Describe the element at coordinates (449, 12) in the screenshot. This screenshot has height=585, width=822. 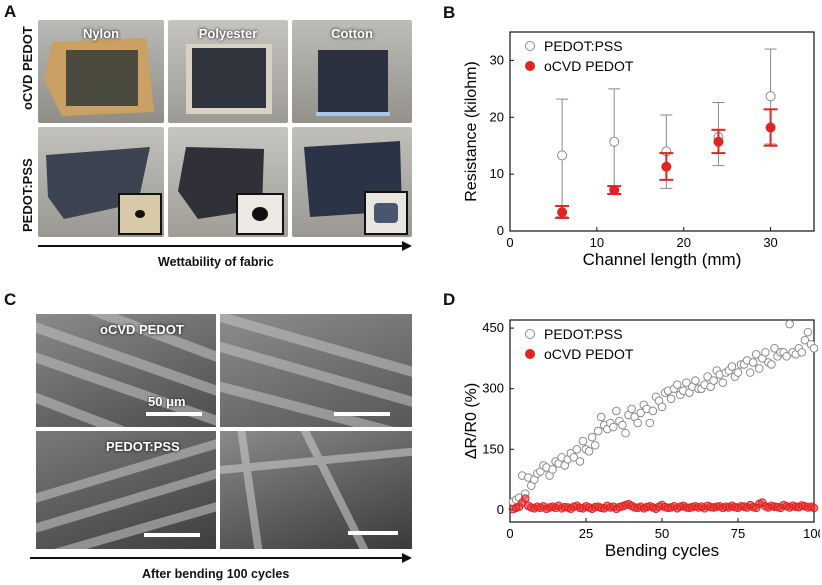
I see `panel-label-b: B` at that location.